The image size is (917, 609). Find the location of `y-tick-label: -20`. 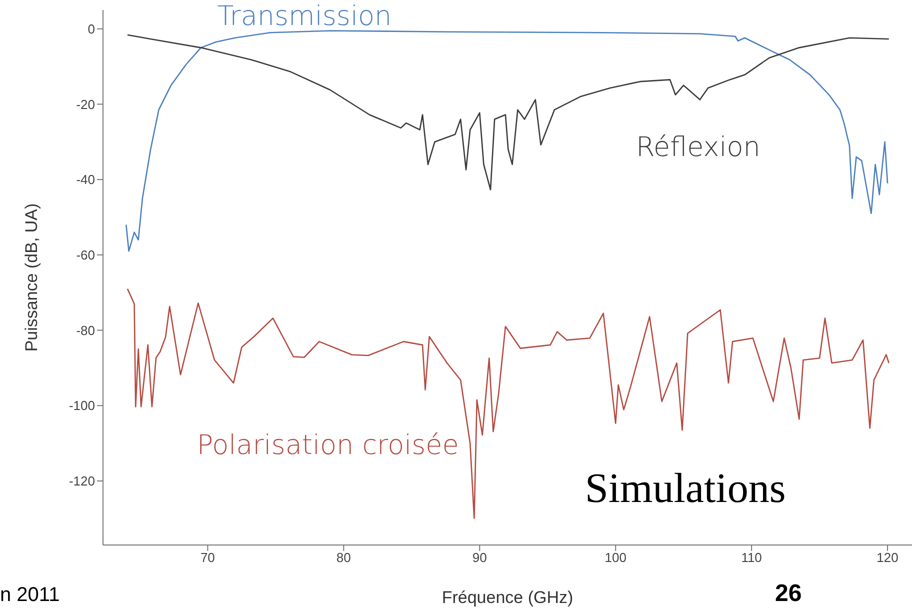

y-tick-label: -20 is located at coordinates (85, 104).